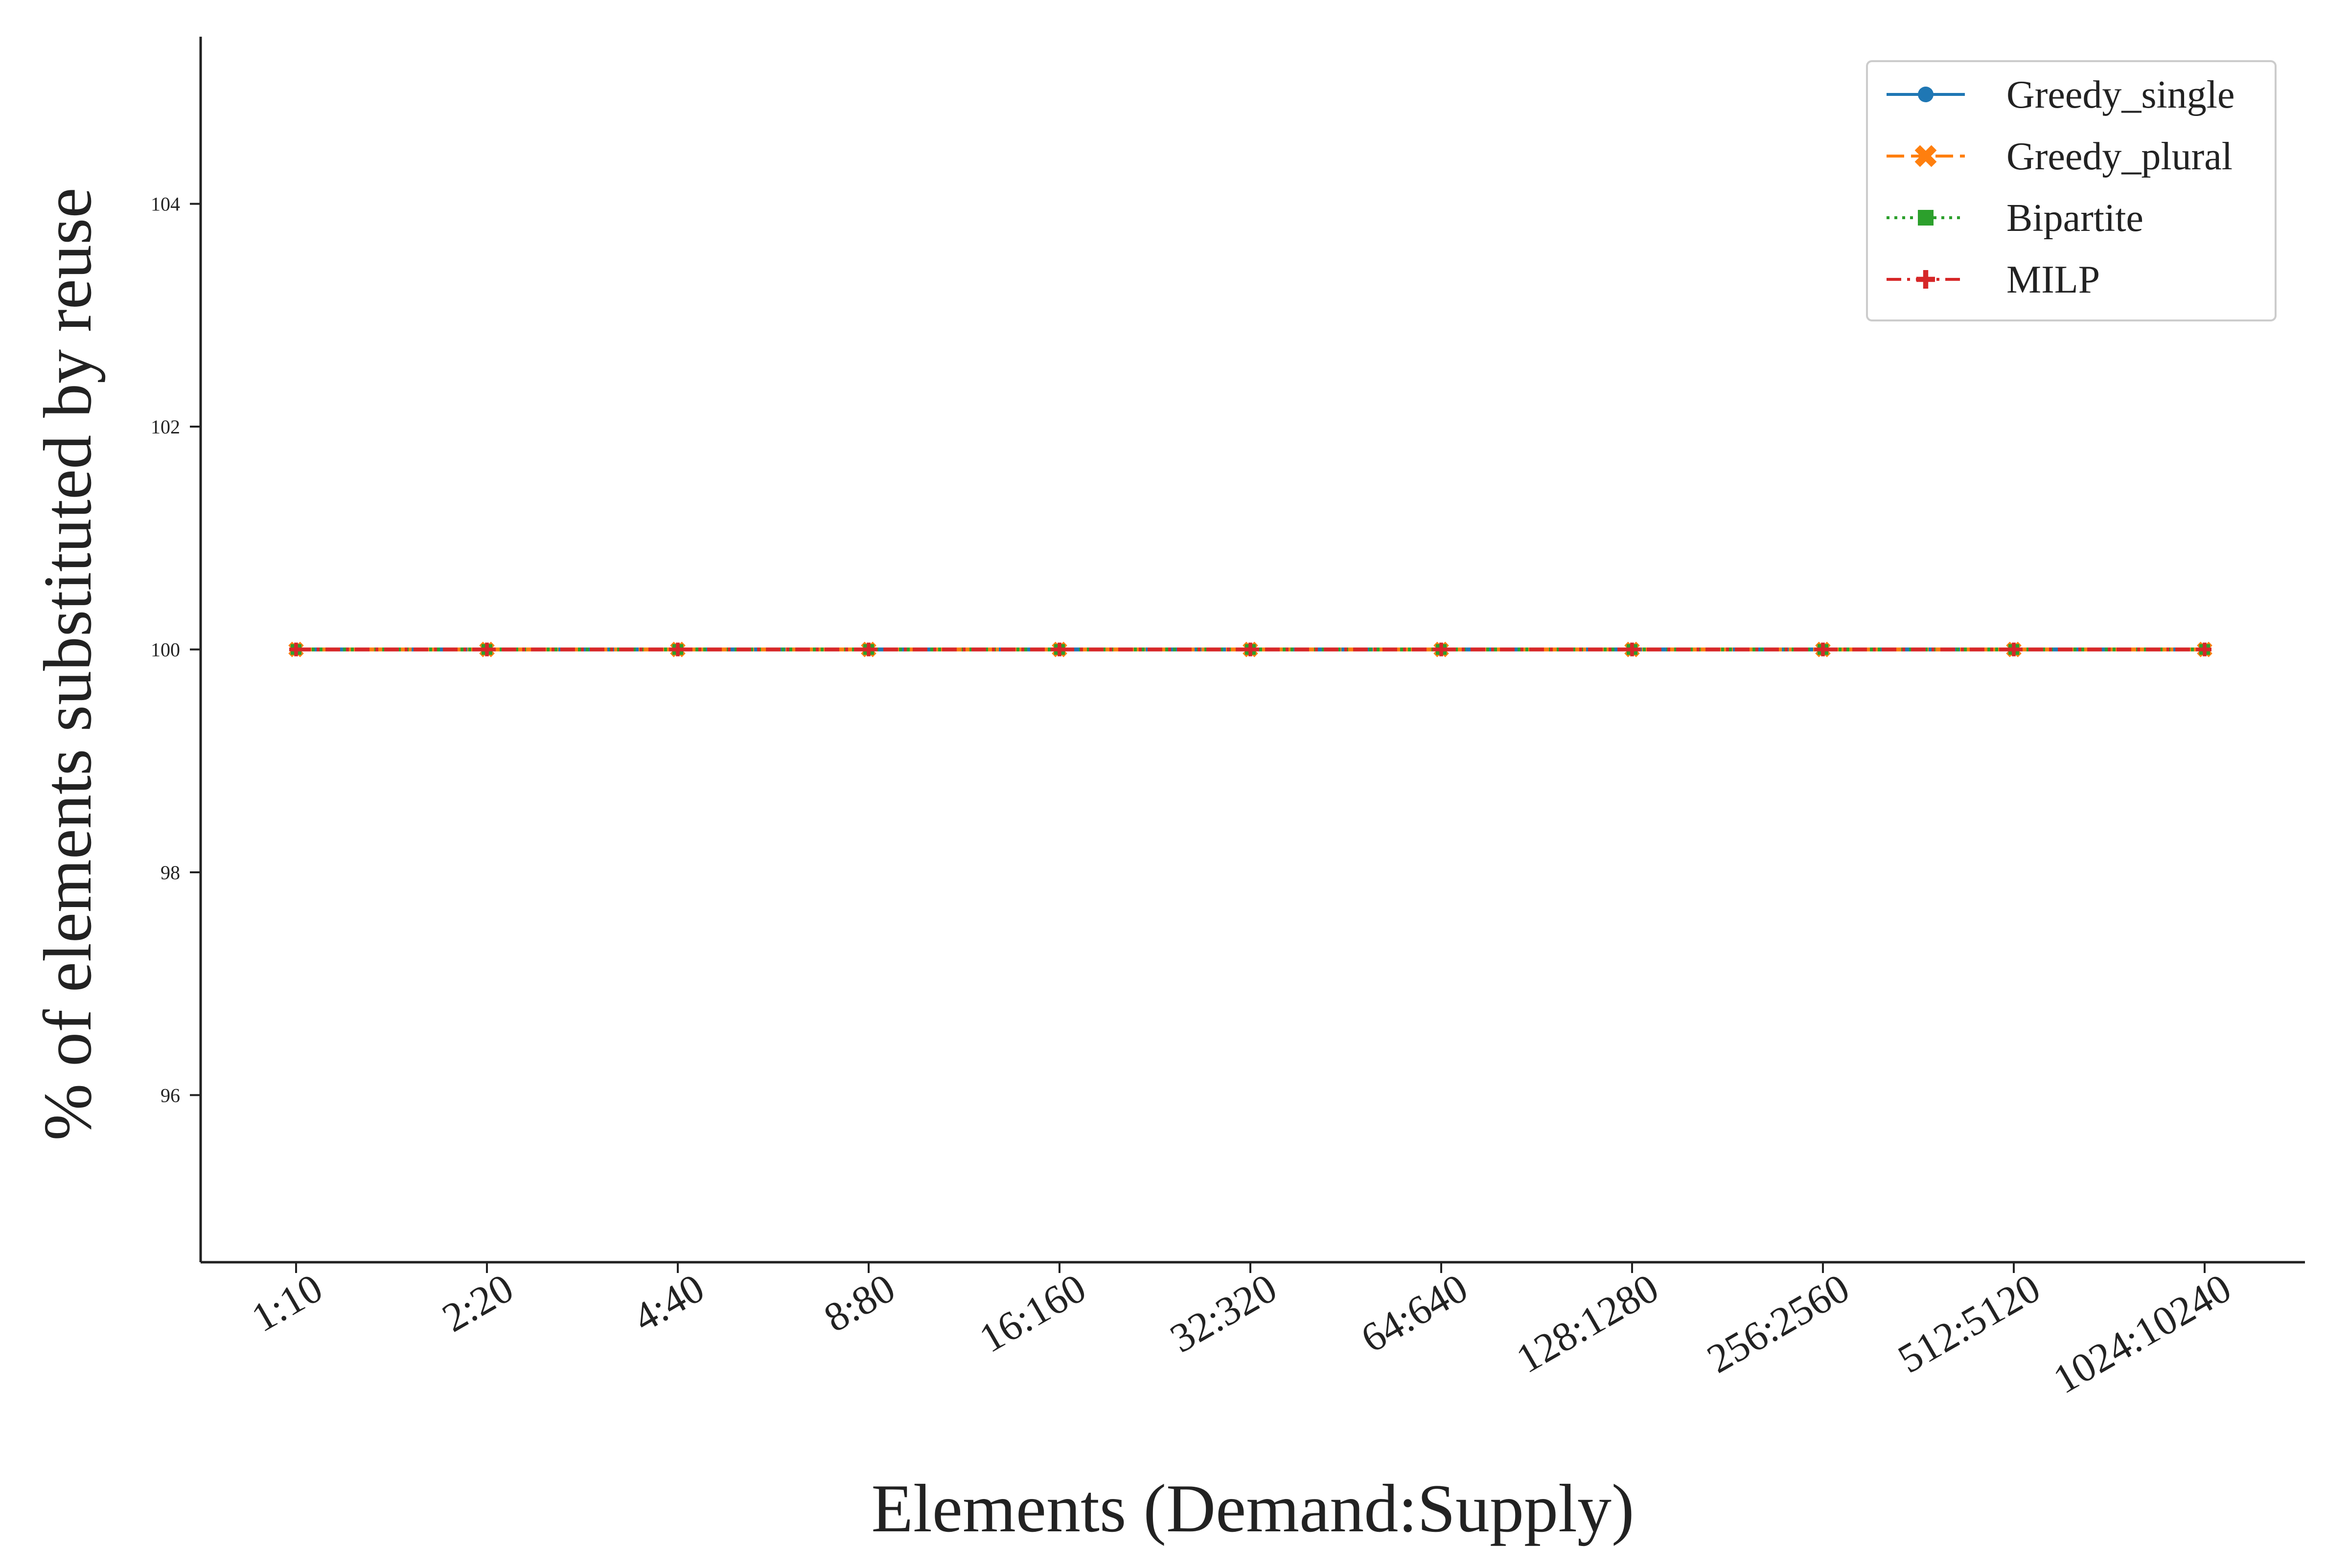  Describe the element at coordinates (2120, 95) in the screenshot. I see `legend-label-greedy-single: Greedy_single` at that location.